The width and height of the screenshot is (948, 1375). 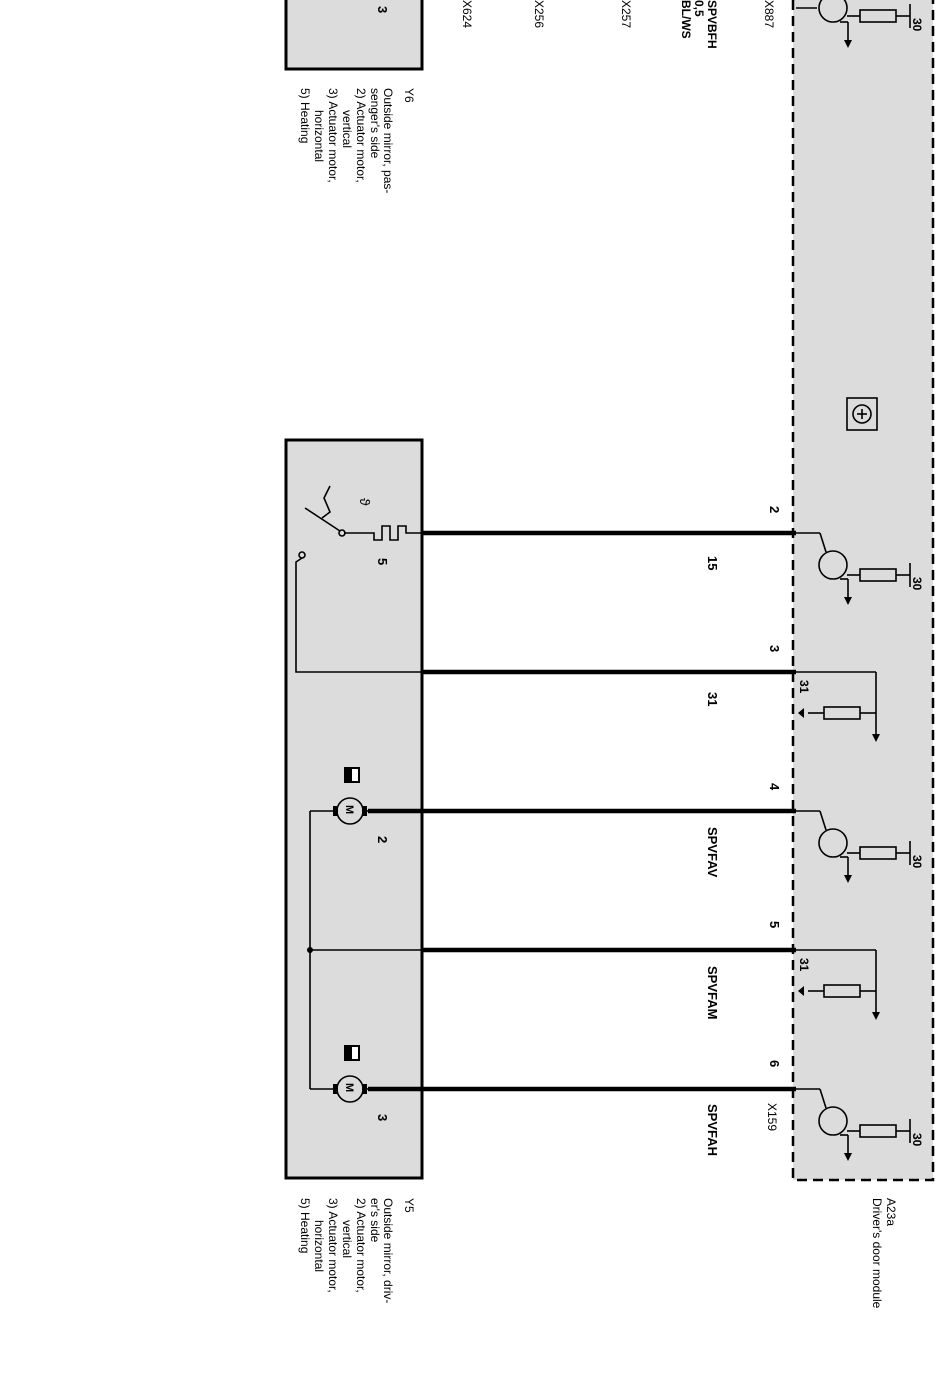 I want to click on module-pin-6: 6, so click(x=774, y=1063).